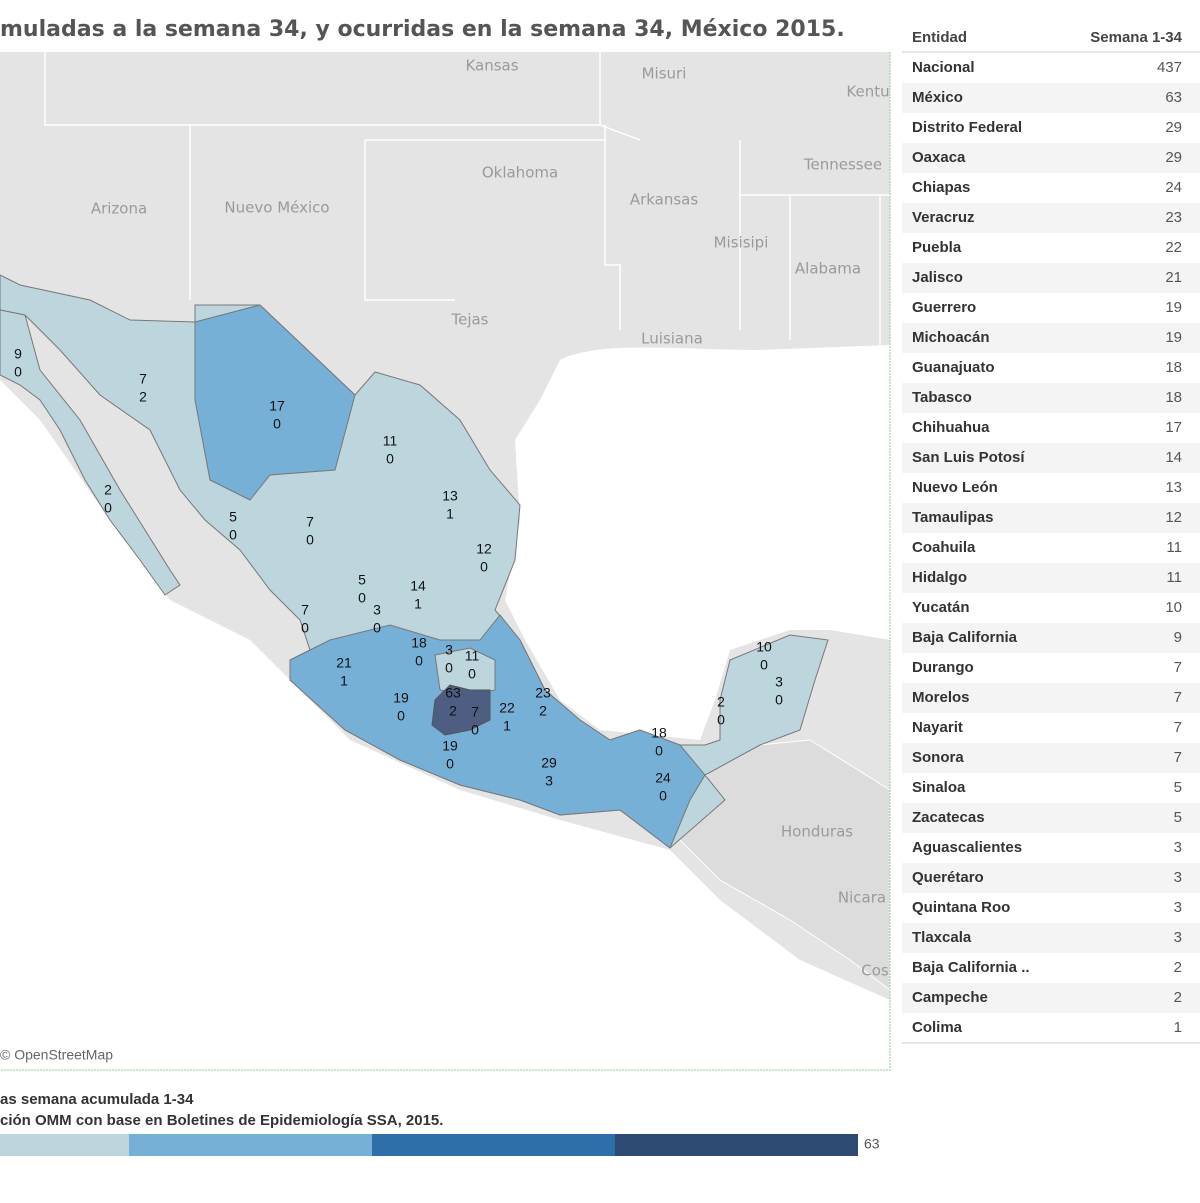  What do you see at coordinates (1178, 787) in the screenshot?
I see `row-value: 5` at bounding box center [1178, 787].